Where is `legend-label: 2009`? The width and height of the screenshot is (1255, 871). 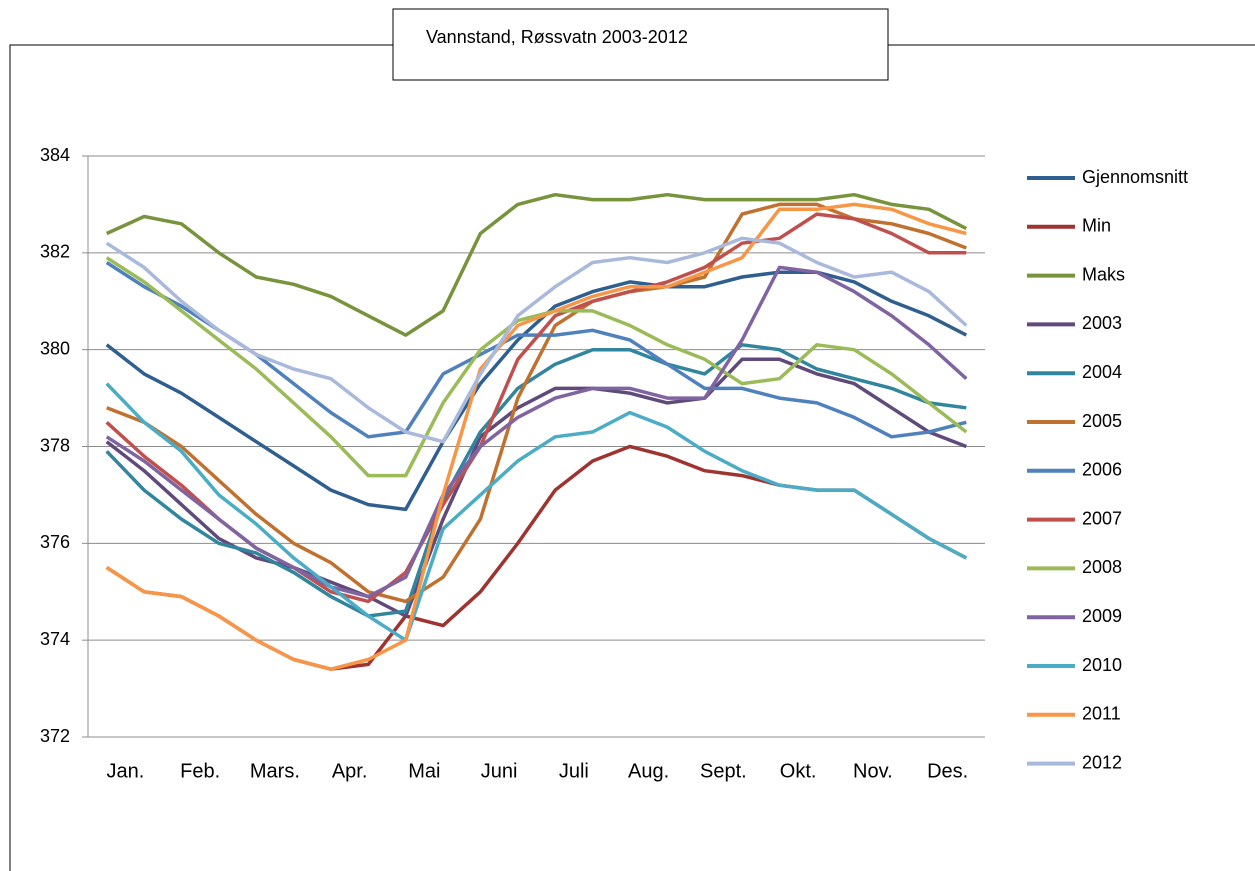
legend-label: 2009 is located at coordinates (1102, 616).